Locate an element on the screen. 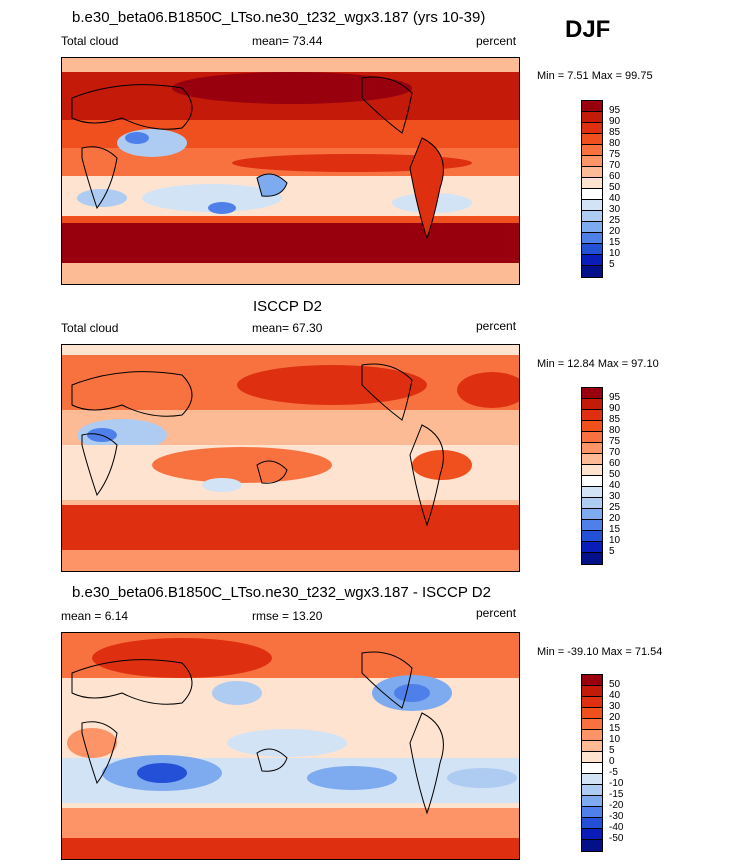 Image resolution: width=732 pixels, height=865 pixels. panel3-colorbar is located at coordinates (592, 763).